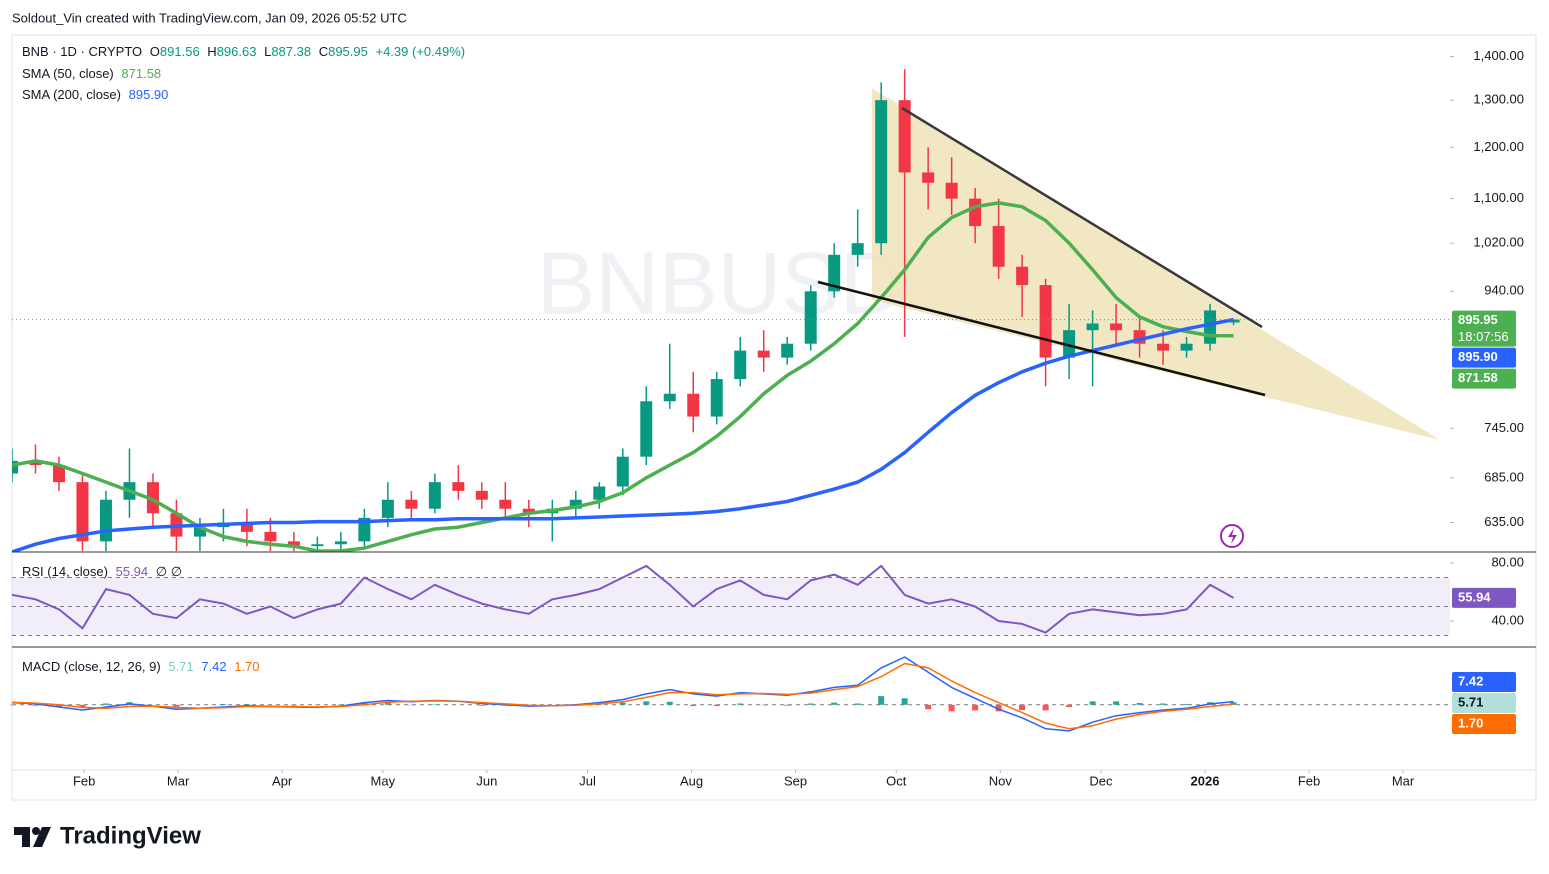  Describe the element at coordinates (1478, 377) in the screenshot. I see `sma50-tag: 871.58` at that location.